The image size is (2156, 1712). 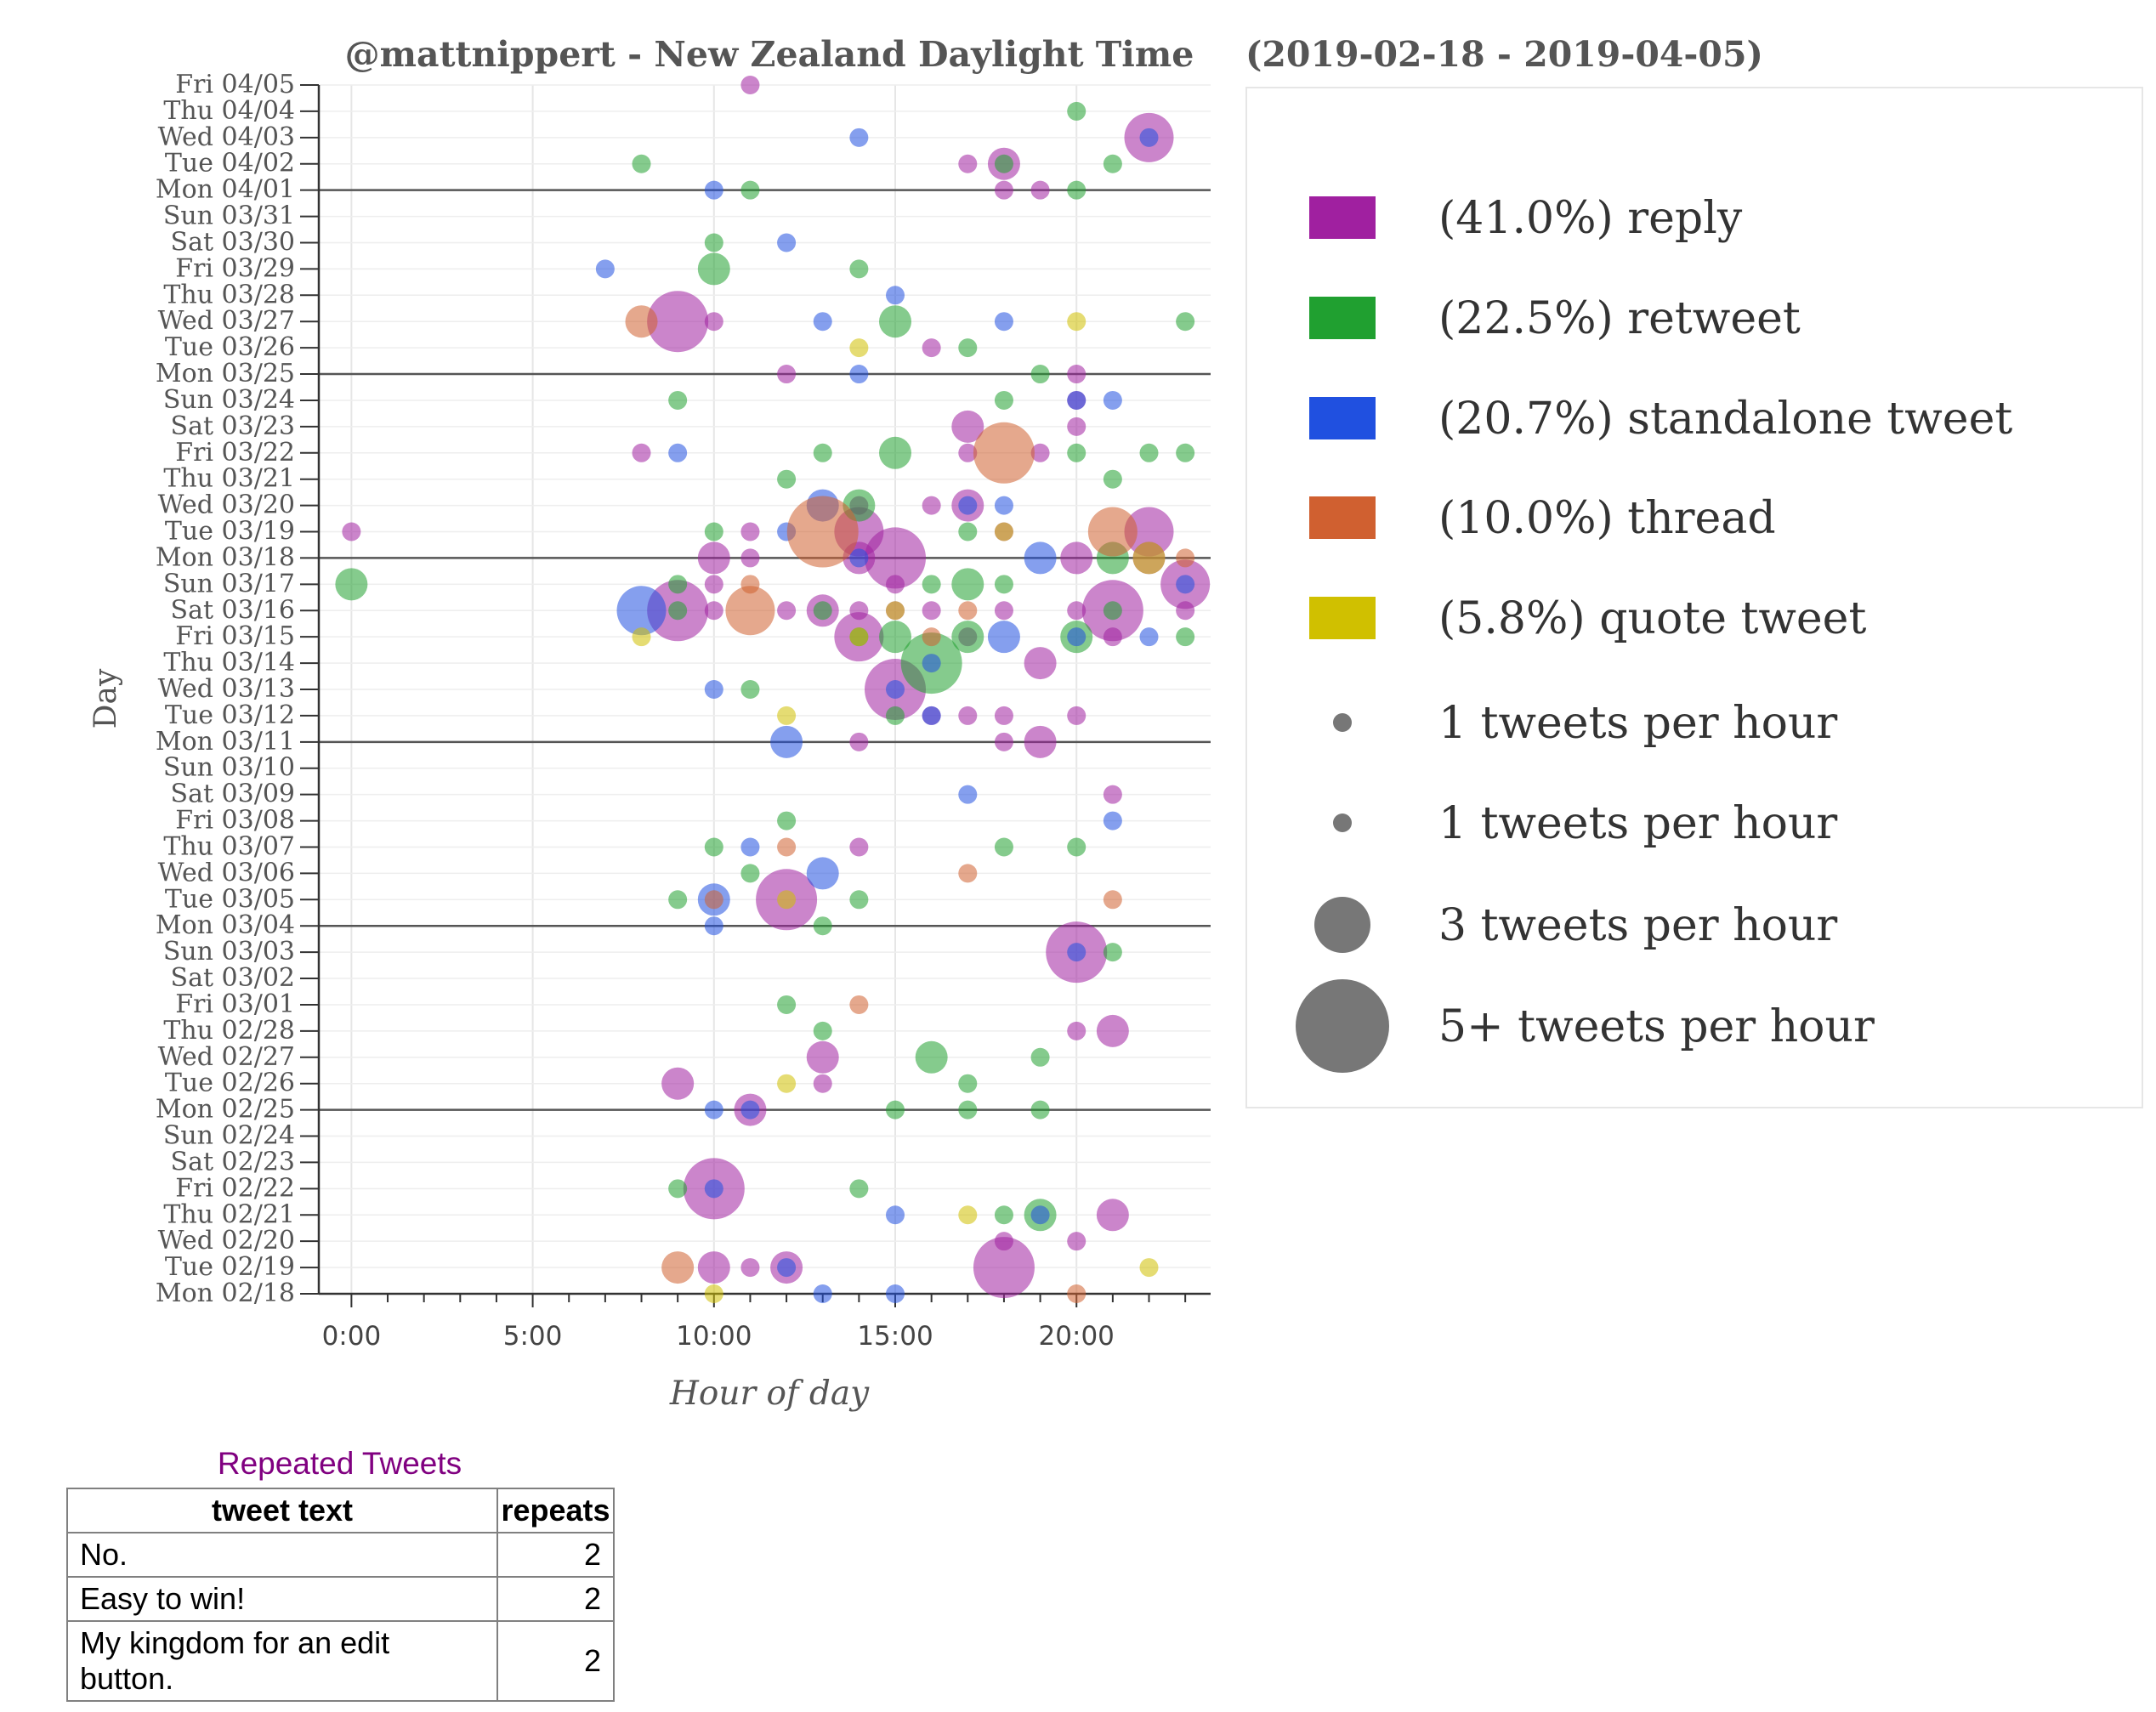 I want to click on y-tick-label: Tue 02/26, so click(x=230, y=1083).